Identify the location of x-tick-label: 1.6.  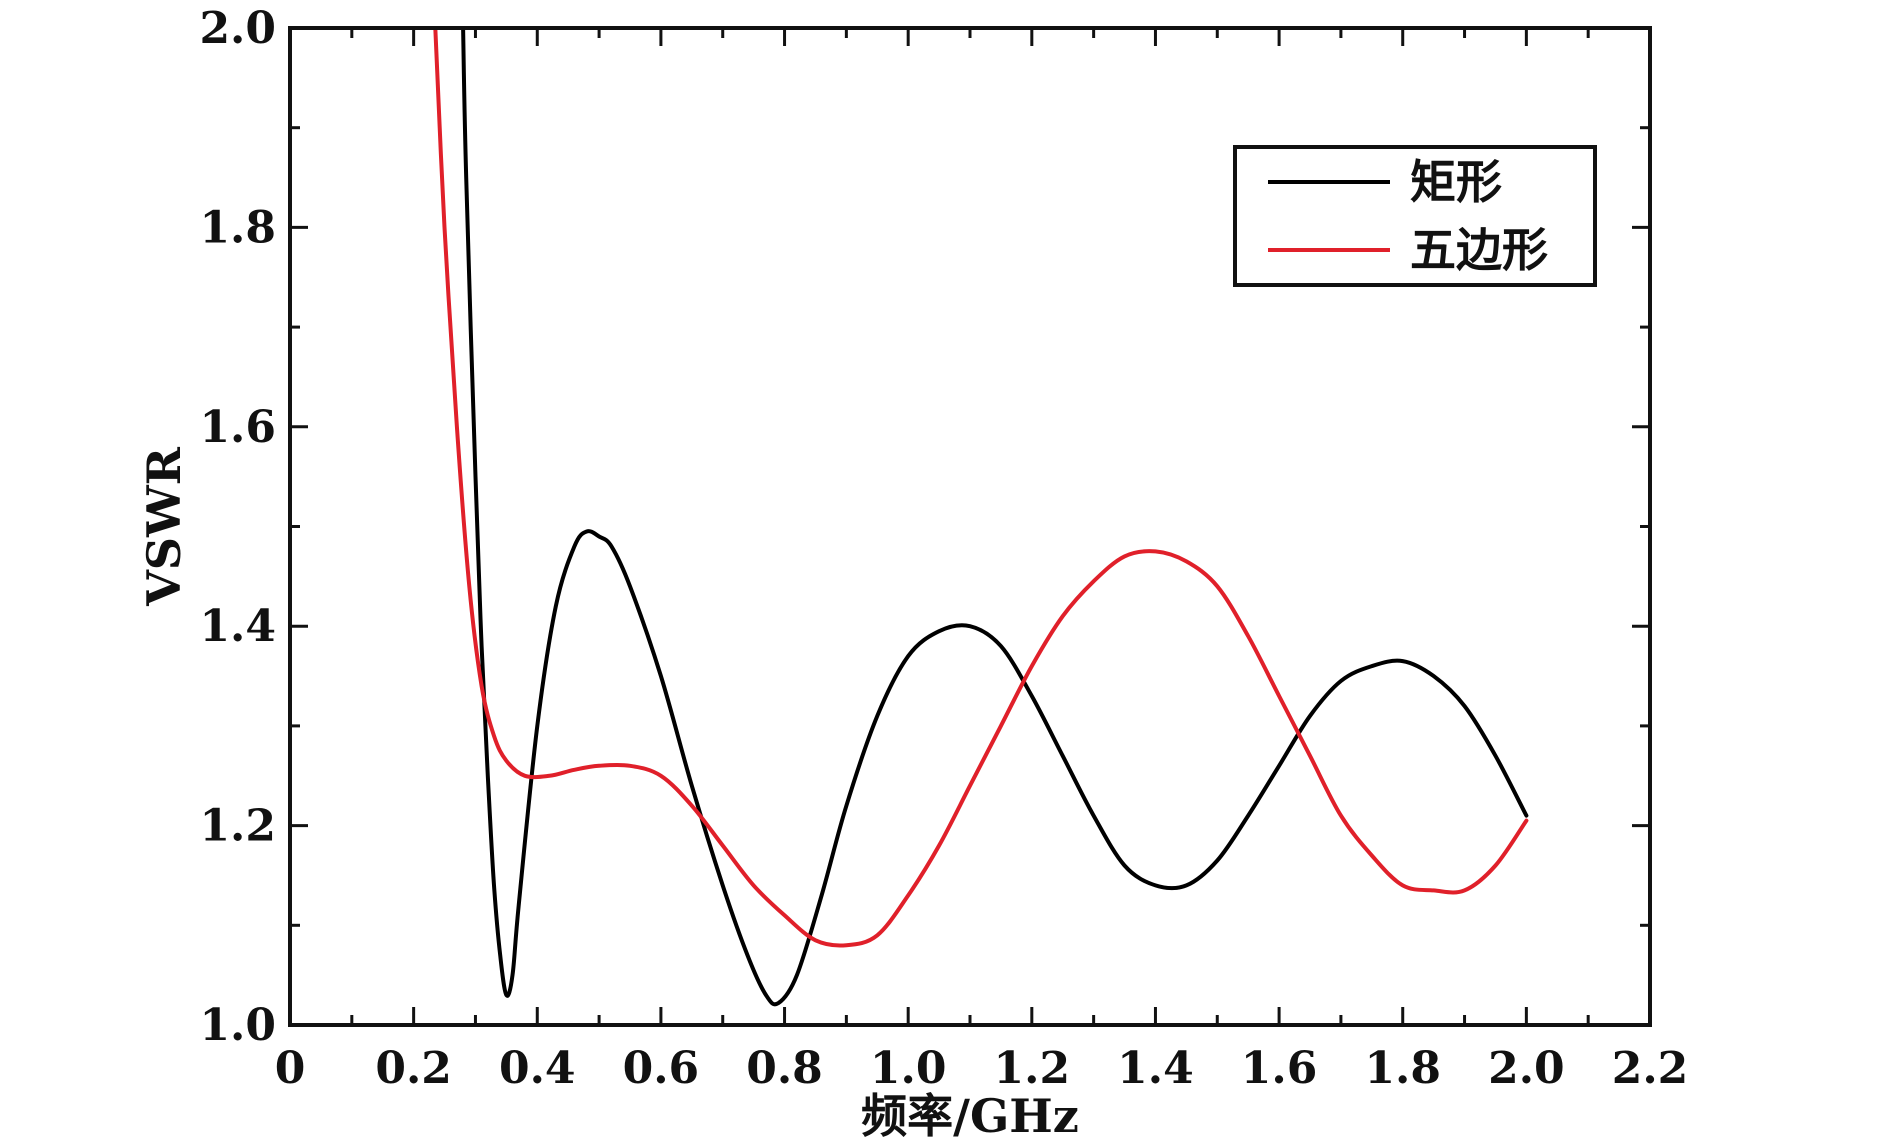
(1279, 1068).